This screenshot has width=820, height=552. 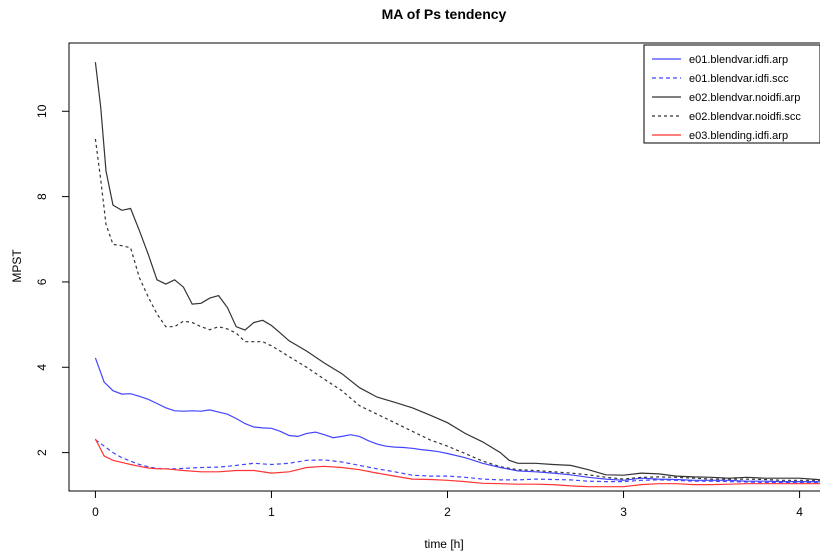 What do you see at coordinates (95, 512) in the screenshot?
I see `x-tick-label: 0` at bounding box center [95, 512].